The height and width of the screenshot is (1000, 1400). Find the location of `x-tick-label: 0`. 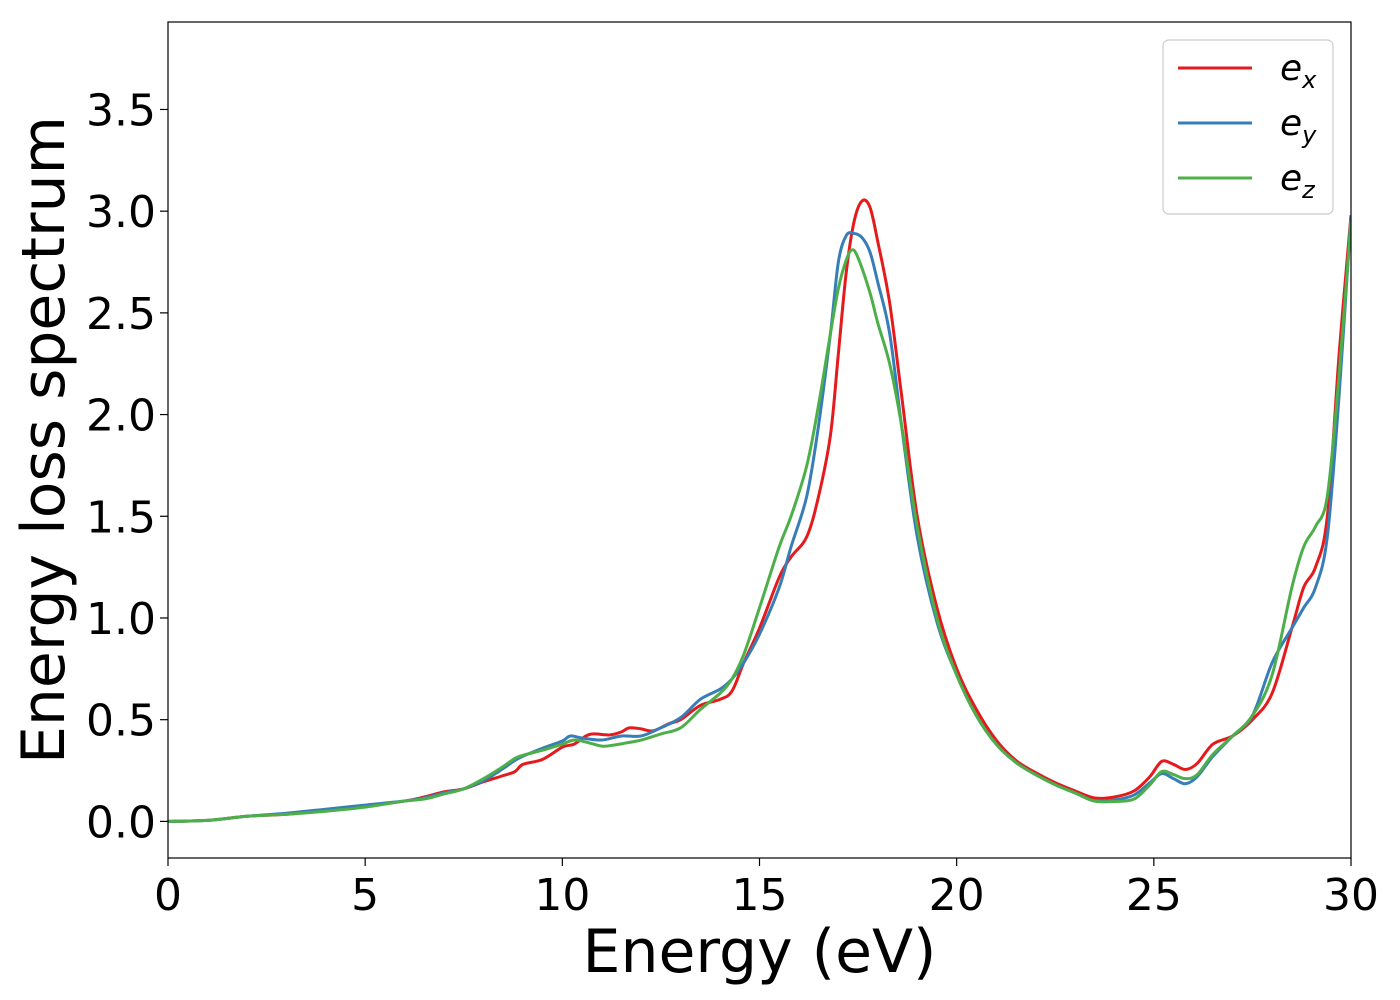

x-tick-label: 0 is located at coordinates (168, 895).